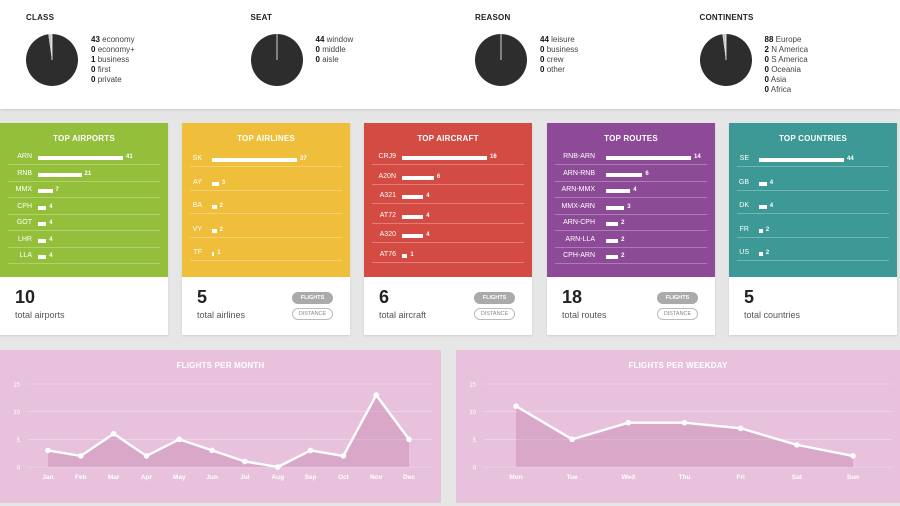 This screenshot has height=506, width=900. Describe the element at coordinates (631, 158) in the screenshot. I see `bar-row-rnb-arn: RNB-ARN 14` at that location.